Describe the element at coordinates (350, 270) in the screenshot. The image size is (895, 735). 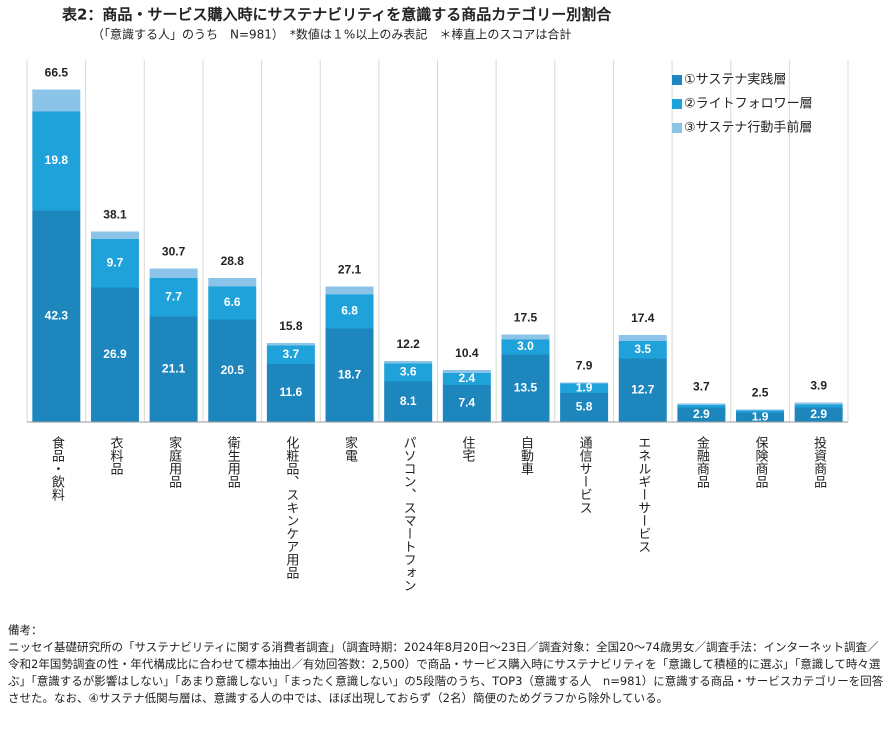
I see `total-label: 27.1` at that location.